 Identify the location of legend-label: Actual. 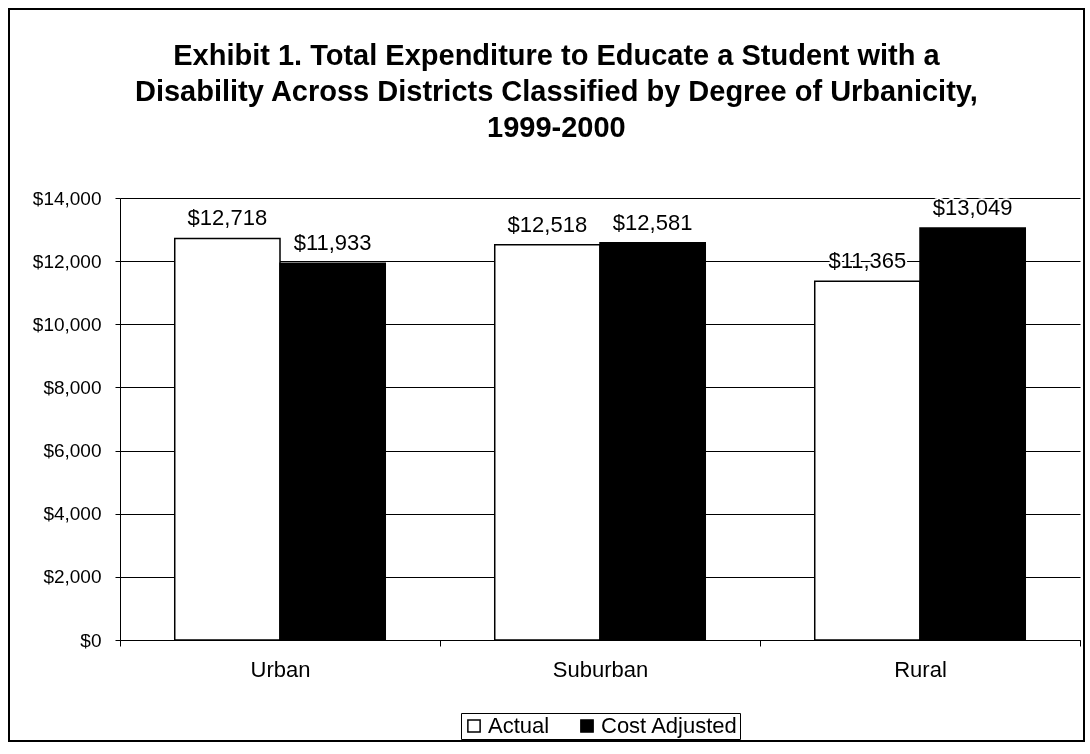
(519, 725).